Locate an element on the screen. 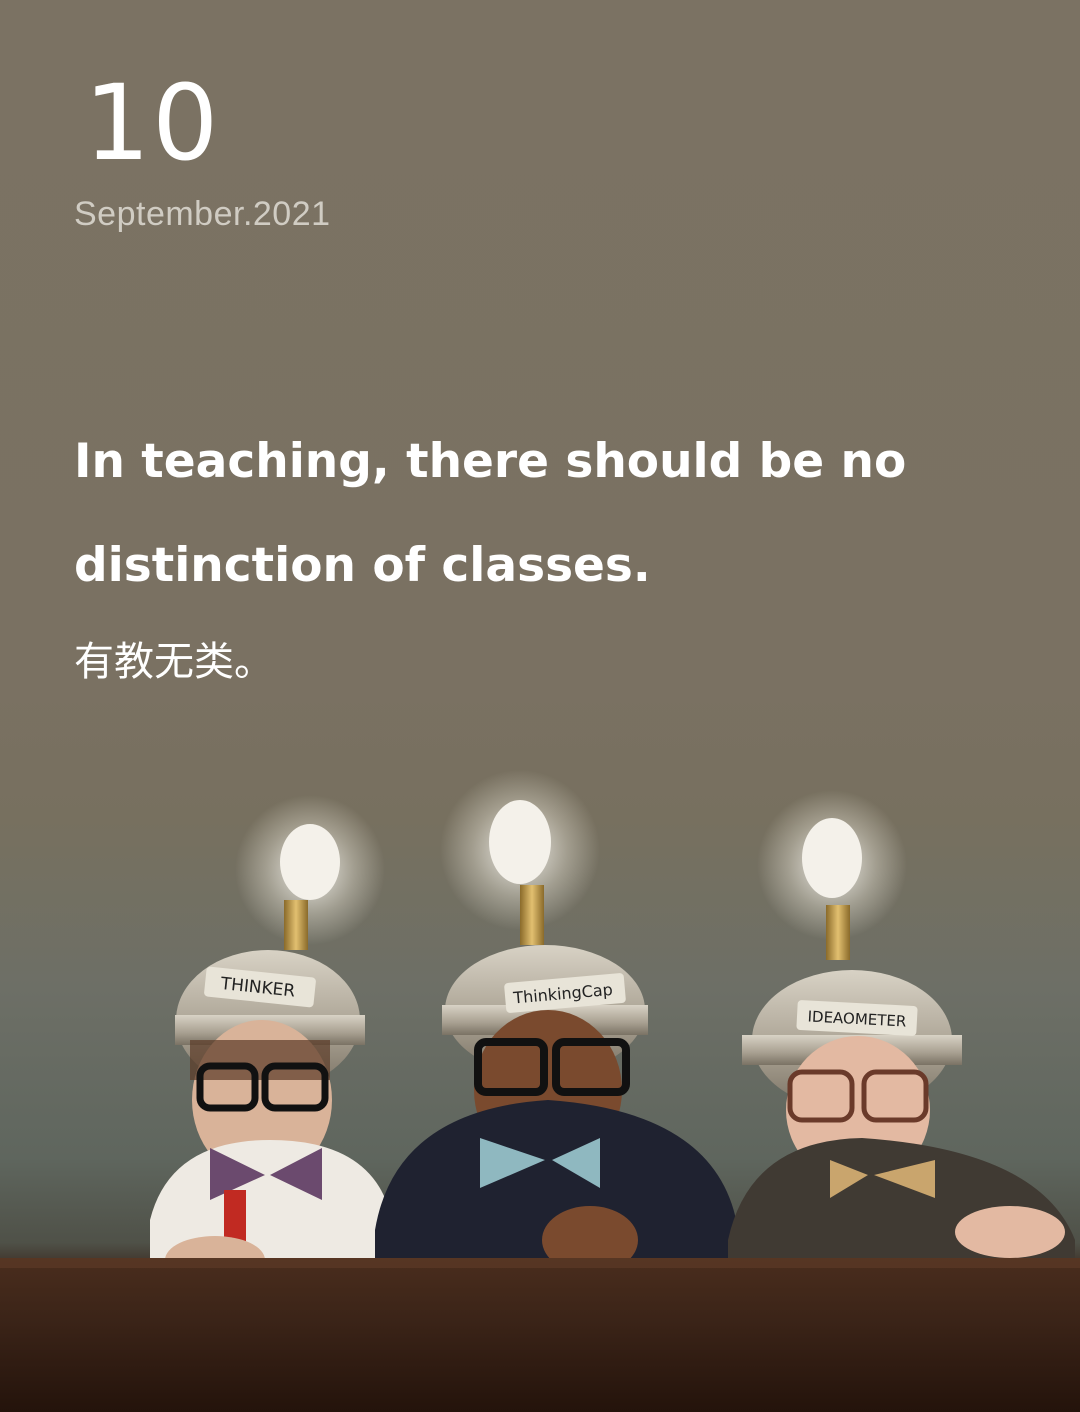 This screenshot has height=1412, width=1080. helmet-label-thinker: THINKER is located at coordinates (260, 987).